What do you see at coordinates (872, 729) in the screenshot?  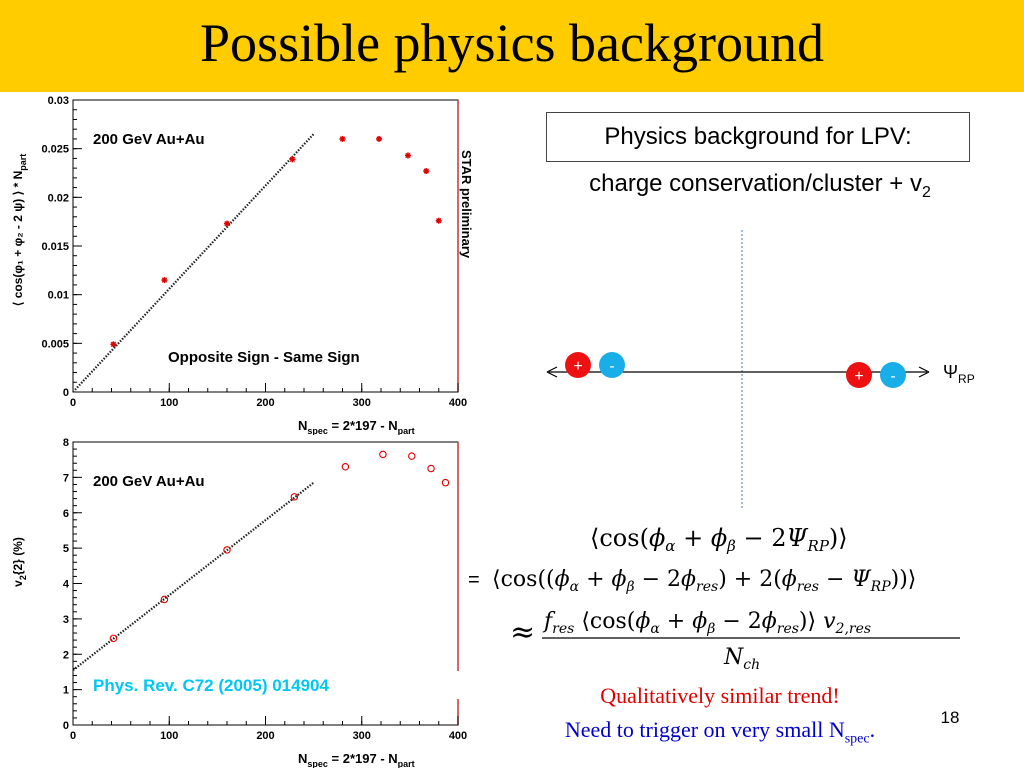 I see `note-trigger-end: .` at bounding box center [872, 729].